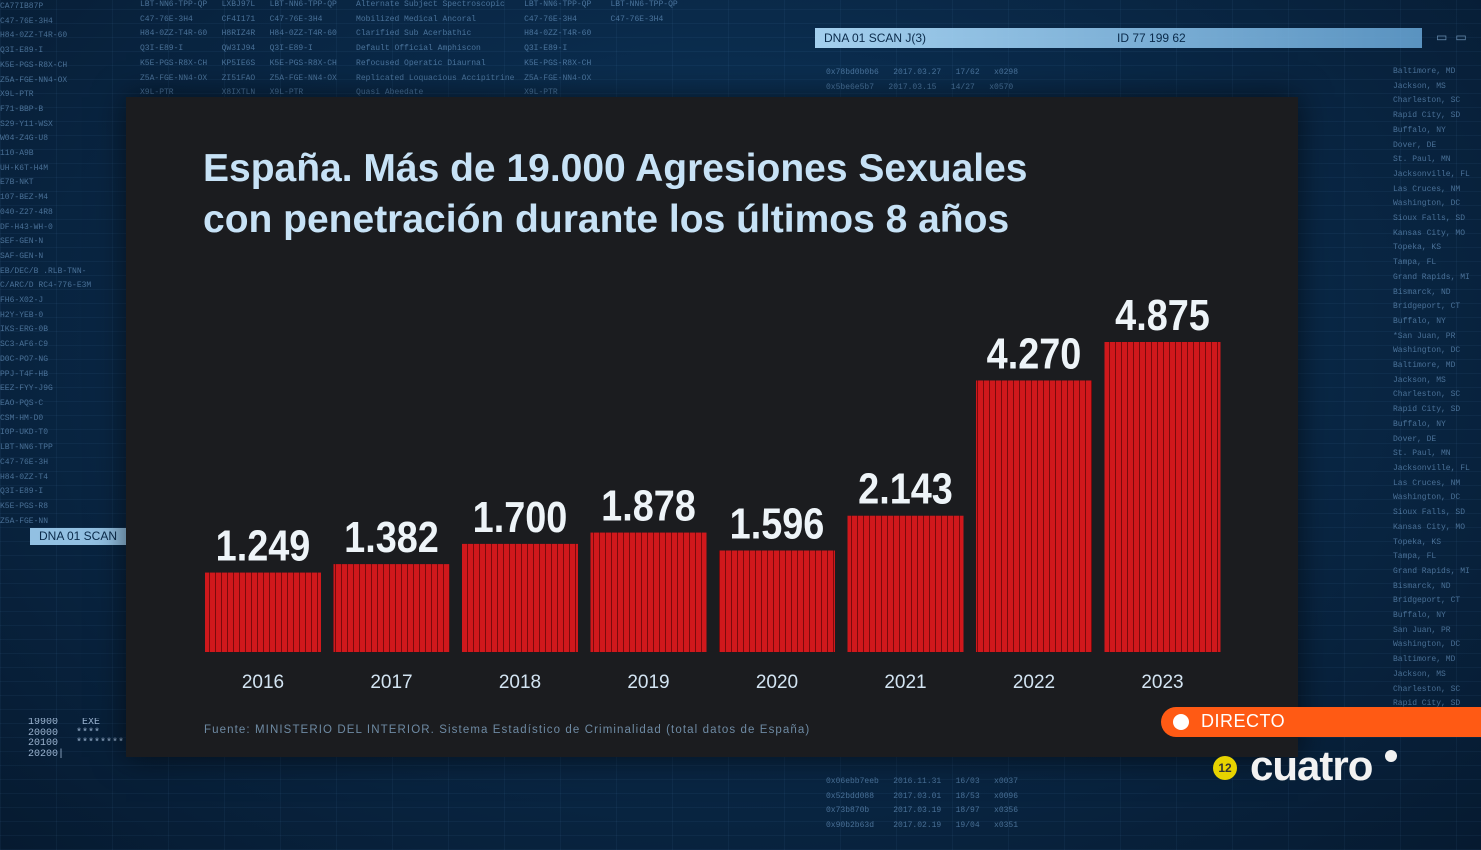 The height and width of the screenshot is (850, 1481). I want to click on scan-bar-label: DNA 01 SCAN J(3), so click(875, 38).